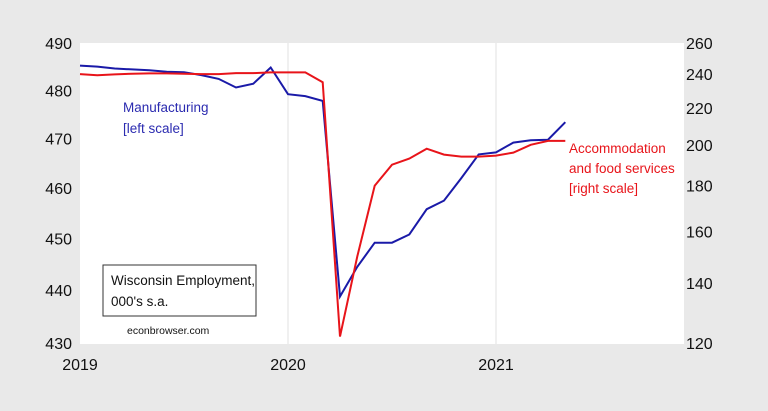 The image size is (768, 411). I want to click on right-tick-label: 240, so click(699, 75).